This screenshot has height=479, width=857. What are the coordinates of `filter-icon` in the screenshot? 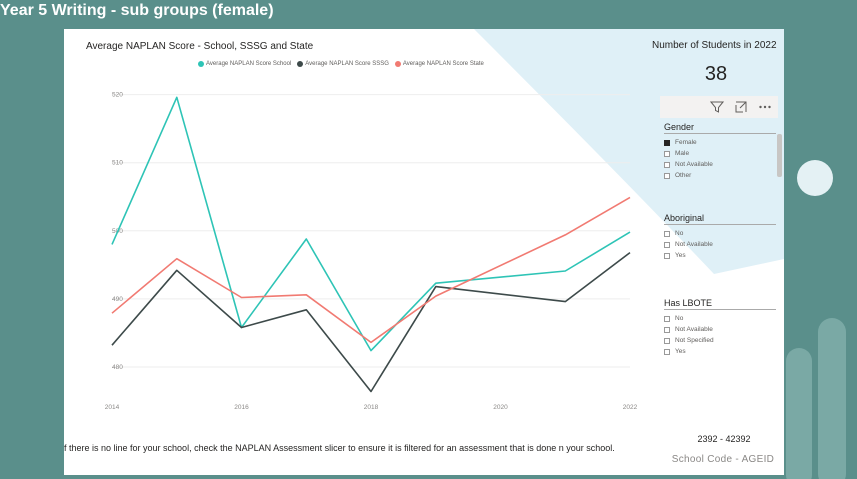 It's located at (717, 107).